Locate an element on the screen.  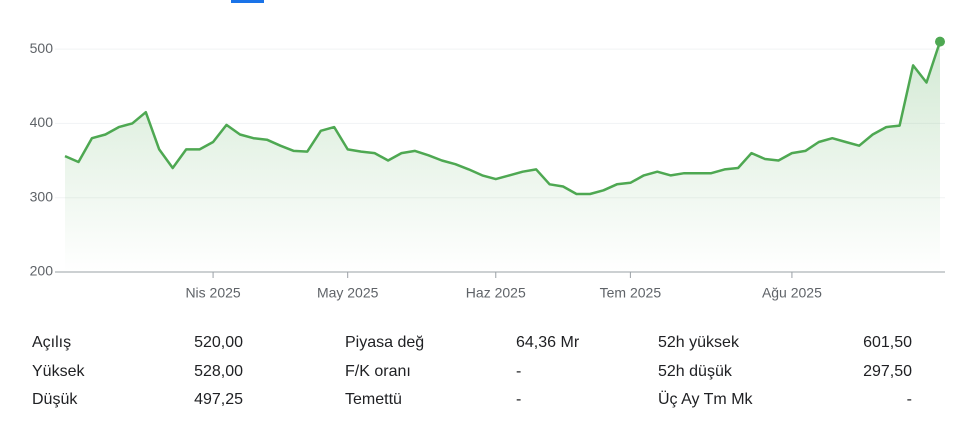
x-tick-label: May 2025 is located at coordinates (348, 293).